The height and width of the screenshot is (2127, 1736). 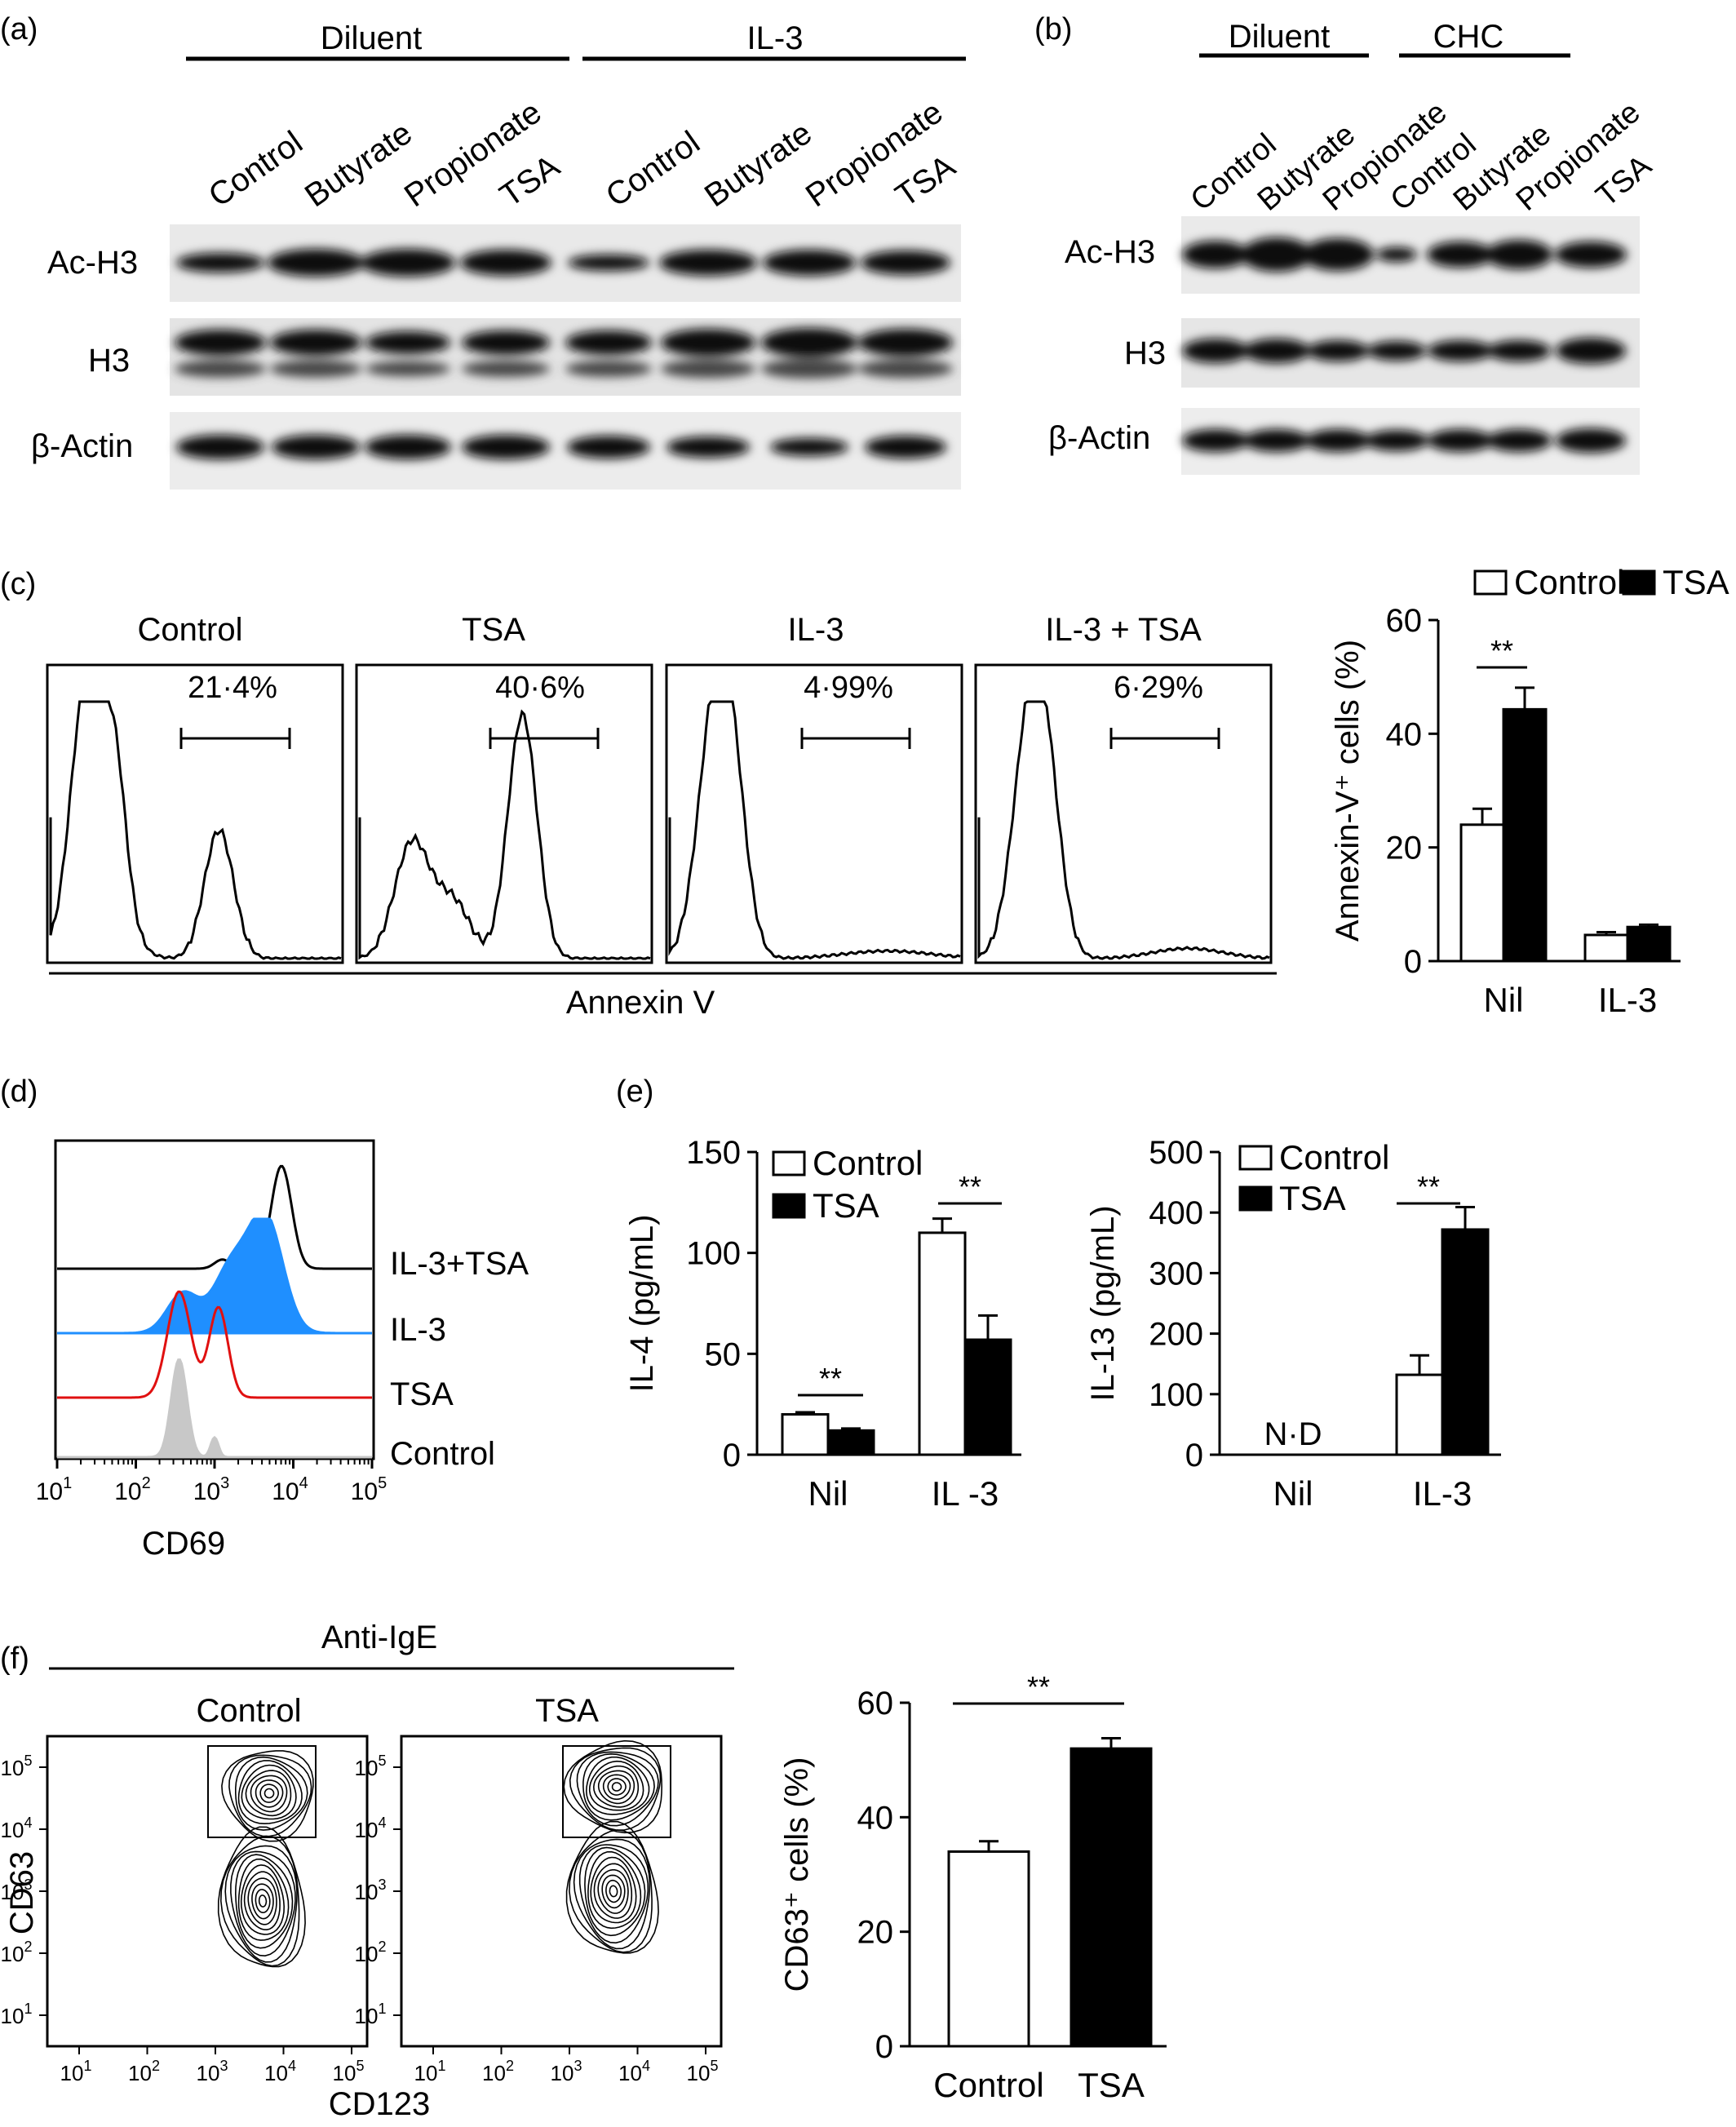 I want to click on cd69-track-label: IL-3, so click(x=418, y=1330).